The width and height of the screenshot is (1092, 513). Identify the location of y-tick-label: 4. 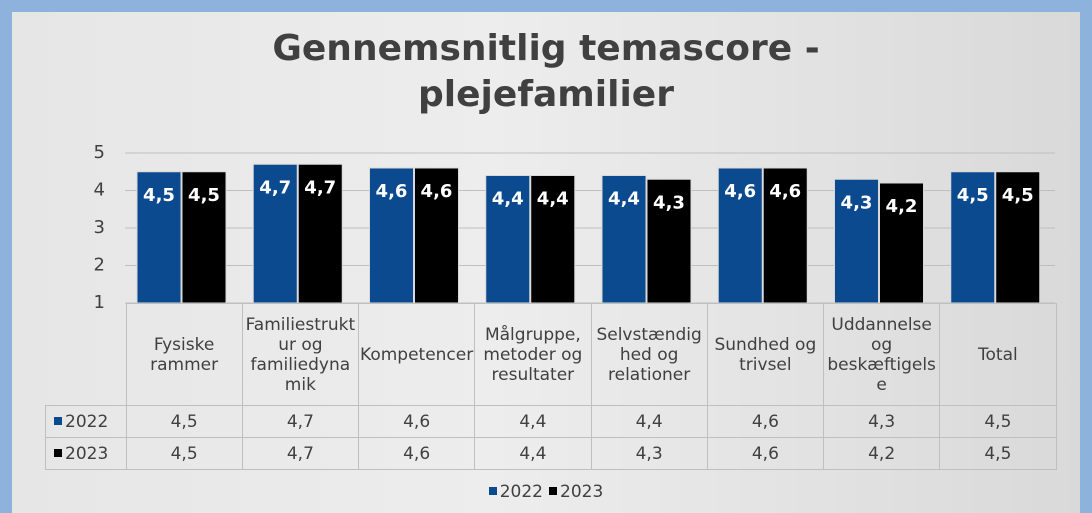
(99, 190).